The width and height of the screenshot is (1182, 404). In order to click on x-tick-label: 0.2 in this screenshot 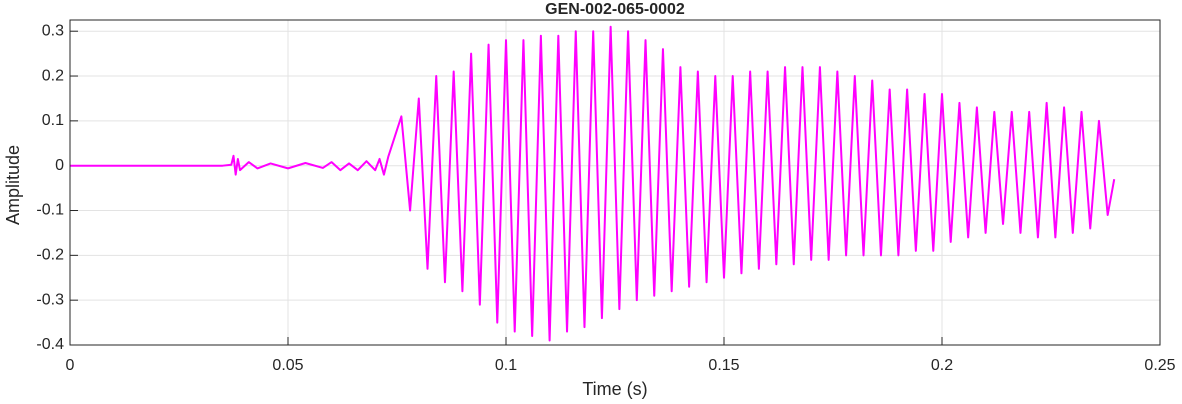, I will do `click(942, 365)`.